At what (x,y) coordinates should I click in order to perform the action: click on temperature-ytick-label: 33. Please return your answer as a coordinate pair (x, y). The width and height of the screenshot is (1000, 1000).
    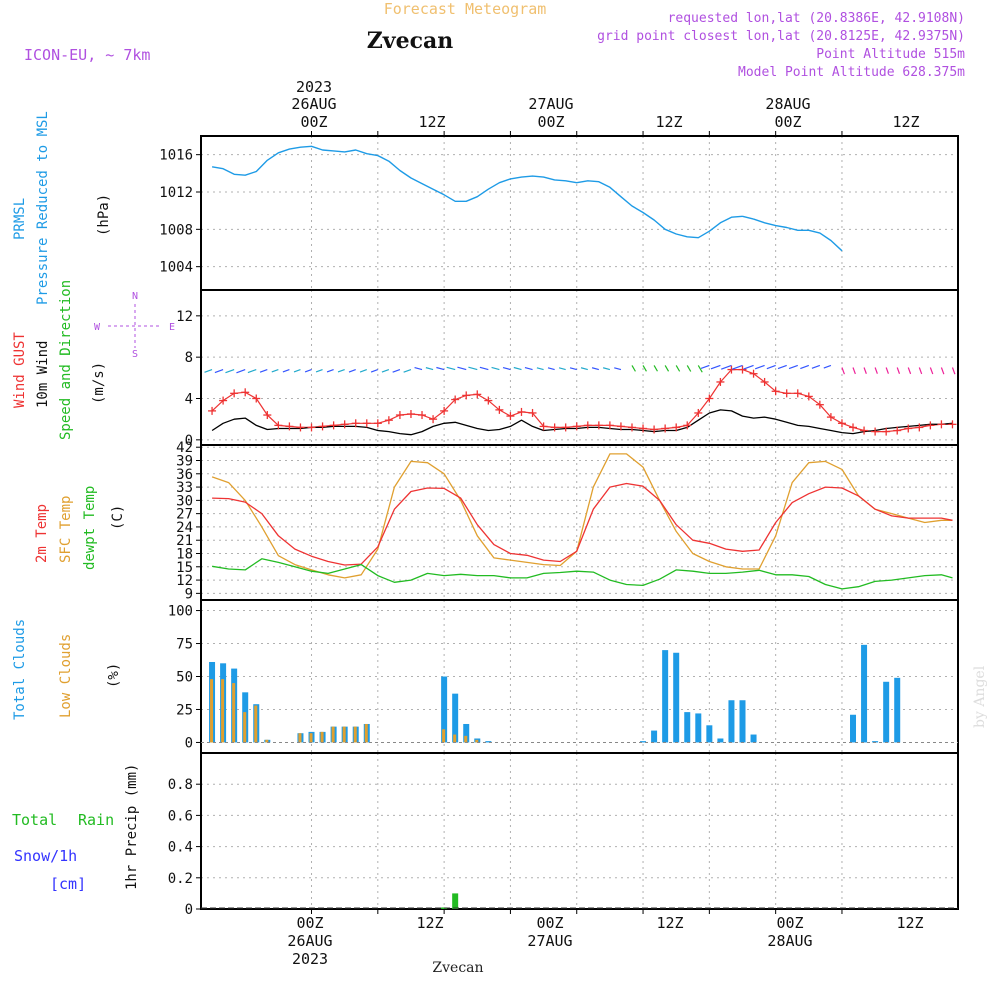
    Looking at the image, I should click on (184, 488).